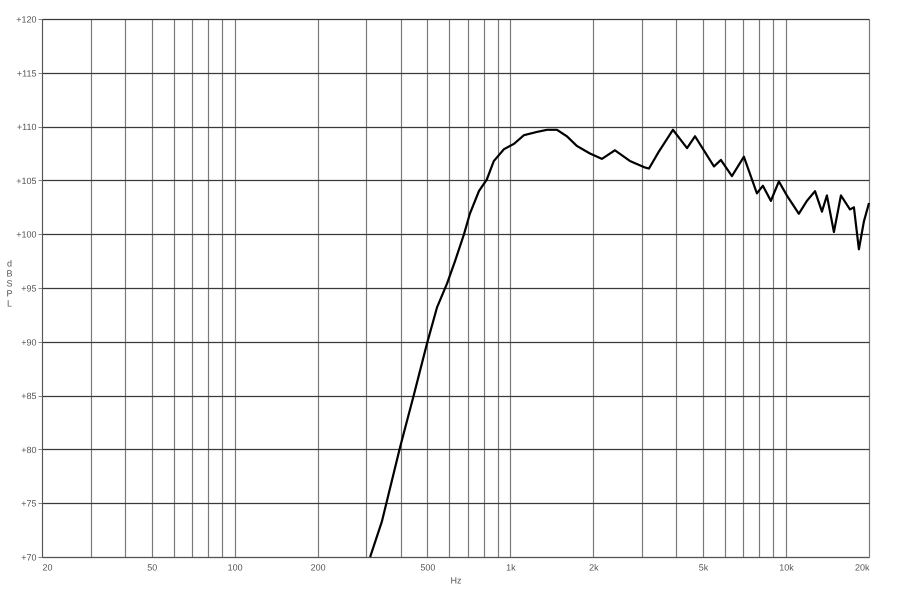 The image size is (898, 600). Describe the element at coordinates (28, 503) in the screenshot. I see `y-tick-label: +75` at that location.